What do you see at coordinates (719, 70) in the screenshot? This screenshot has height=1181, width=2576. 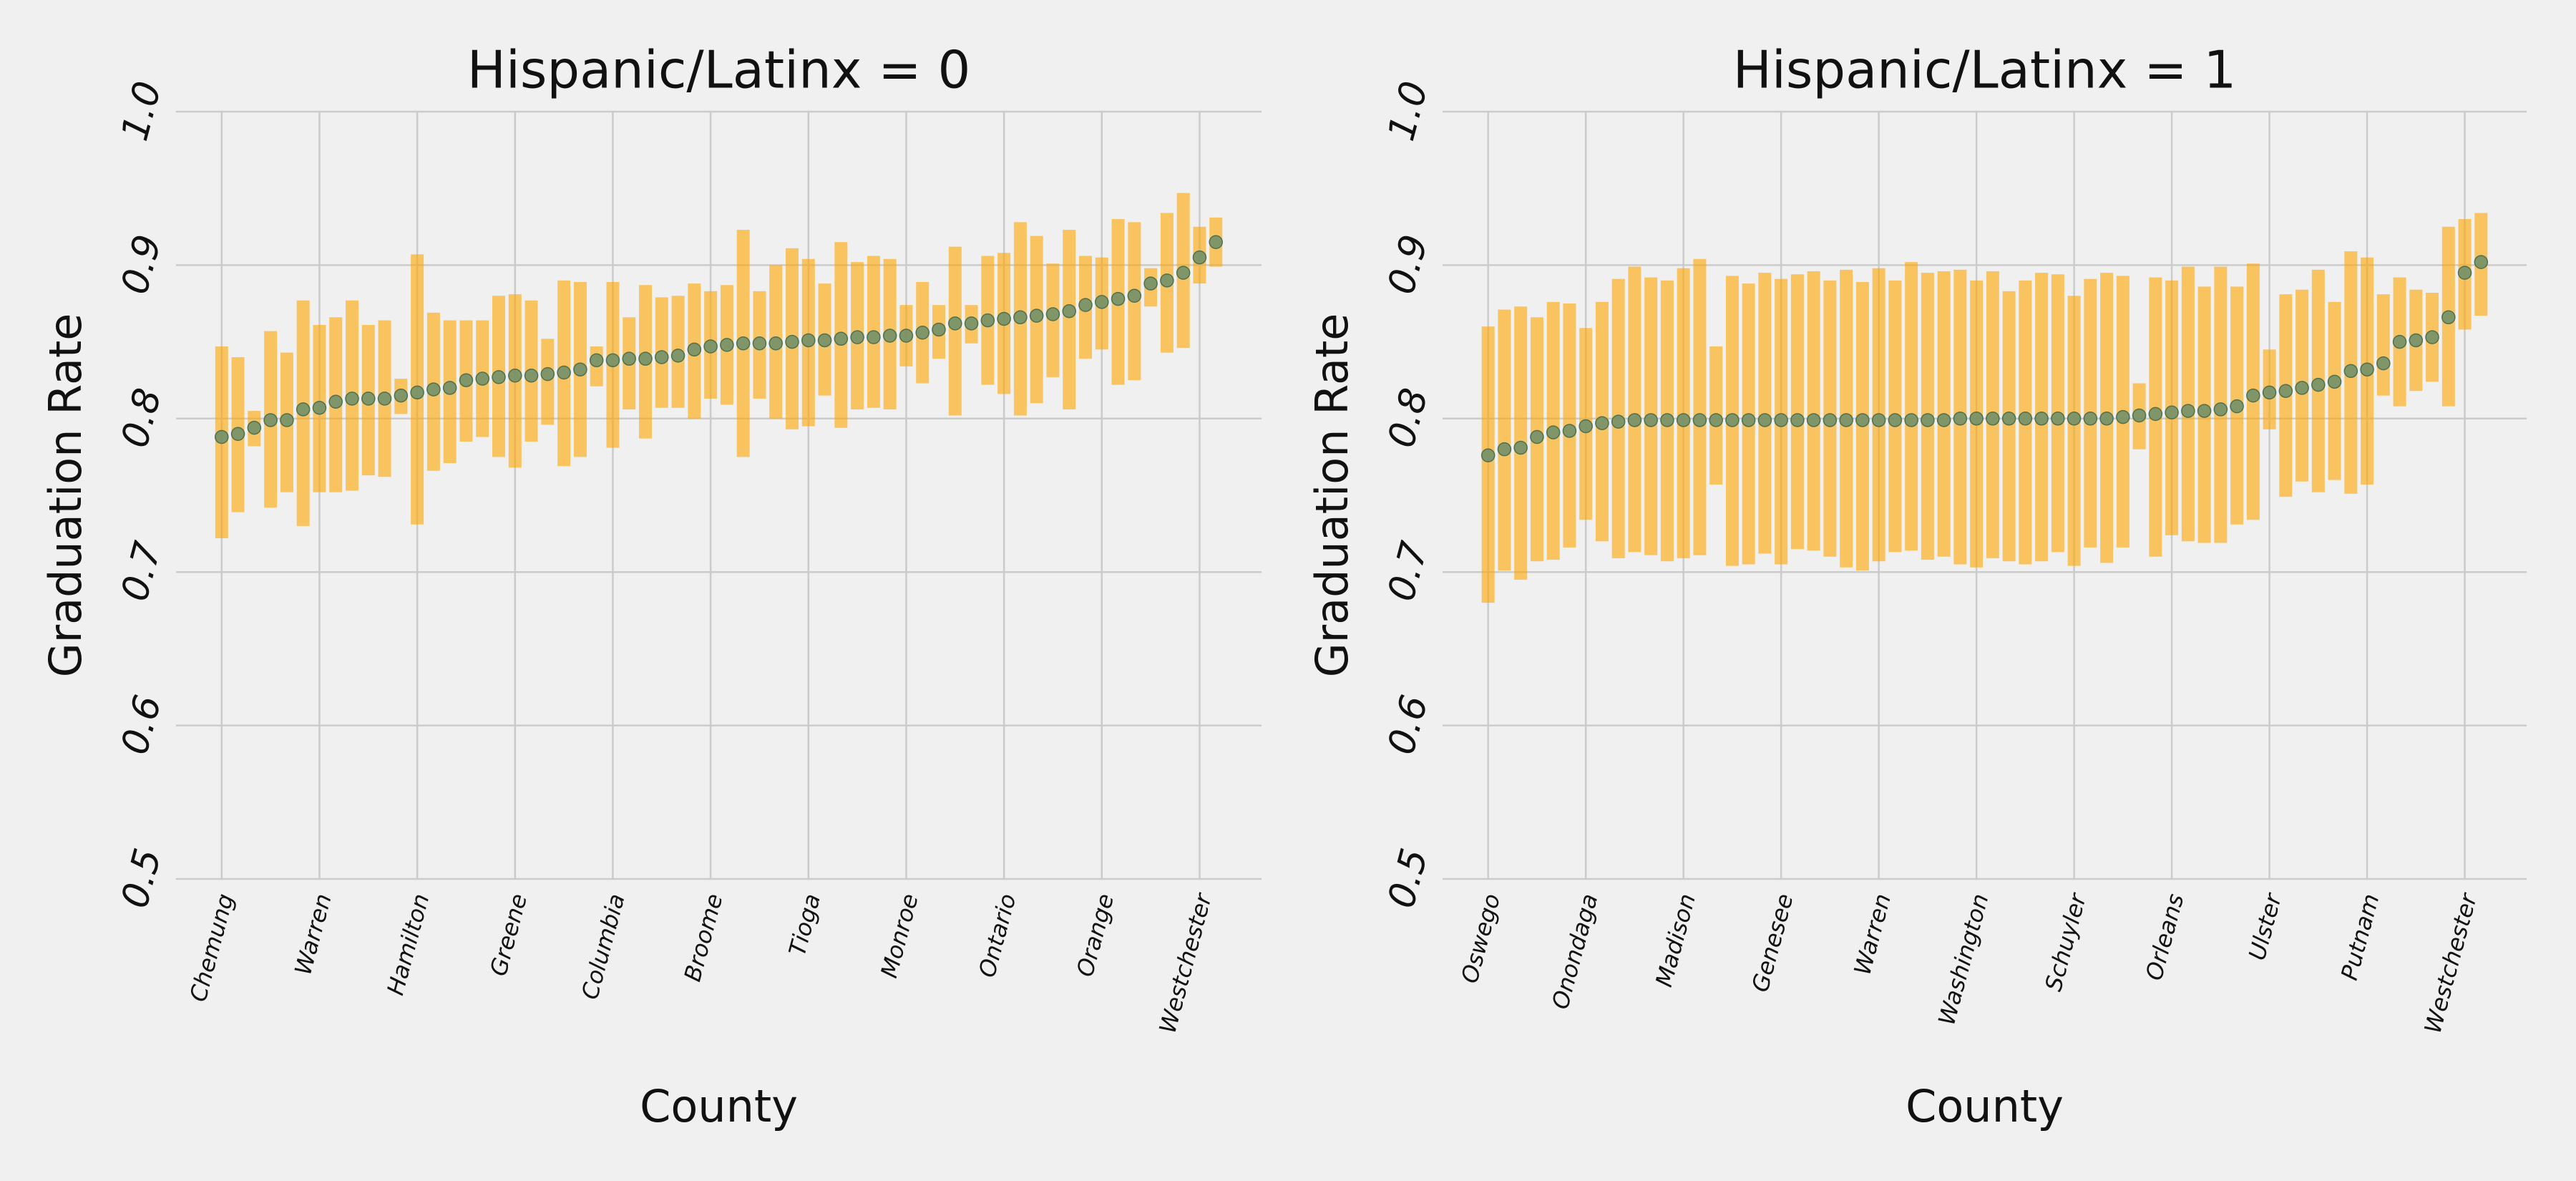 I see `chart-title: Hispanic/Latinx = 0` at bounding box center [719, 70].